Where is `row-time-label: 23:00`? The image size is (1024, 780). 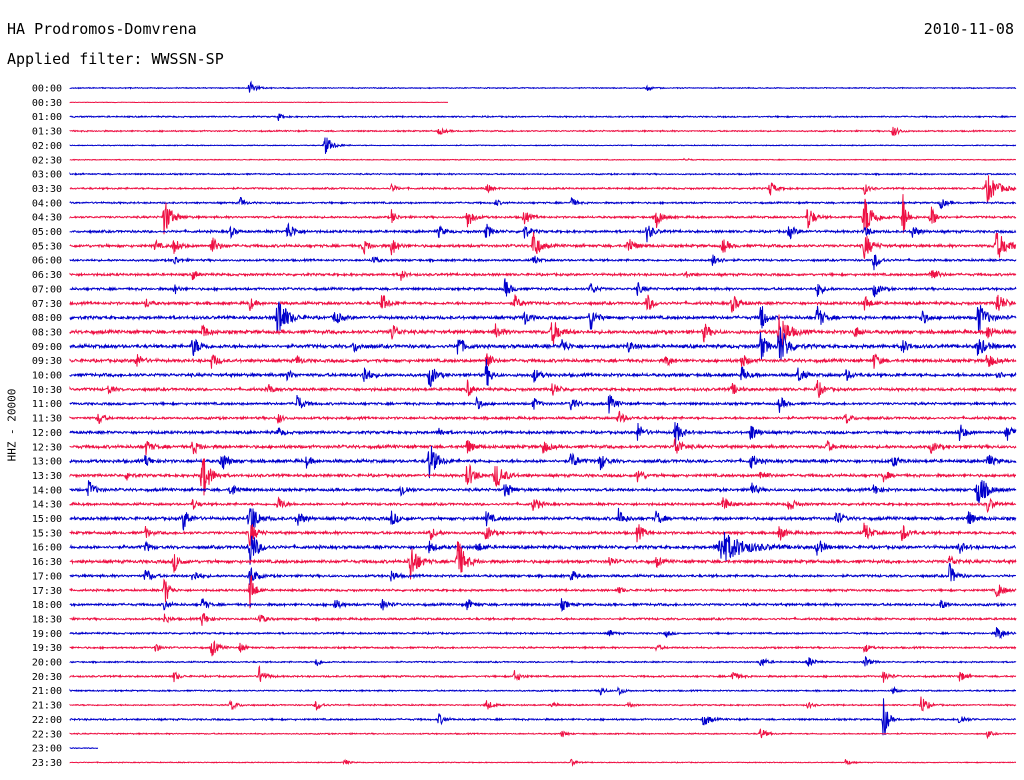 row-time-label: 23:00 is located at coordinates (47, 749).